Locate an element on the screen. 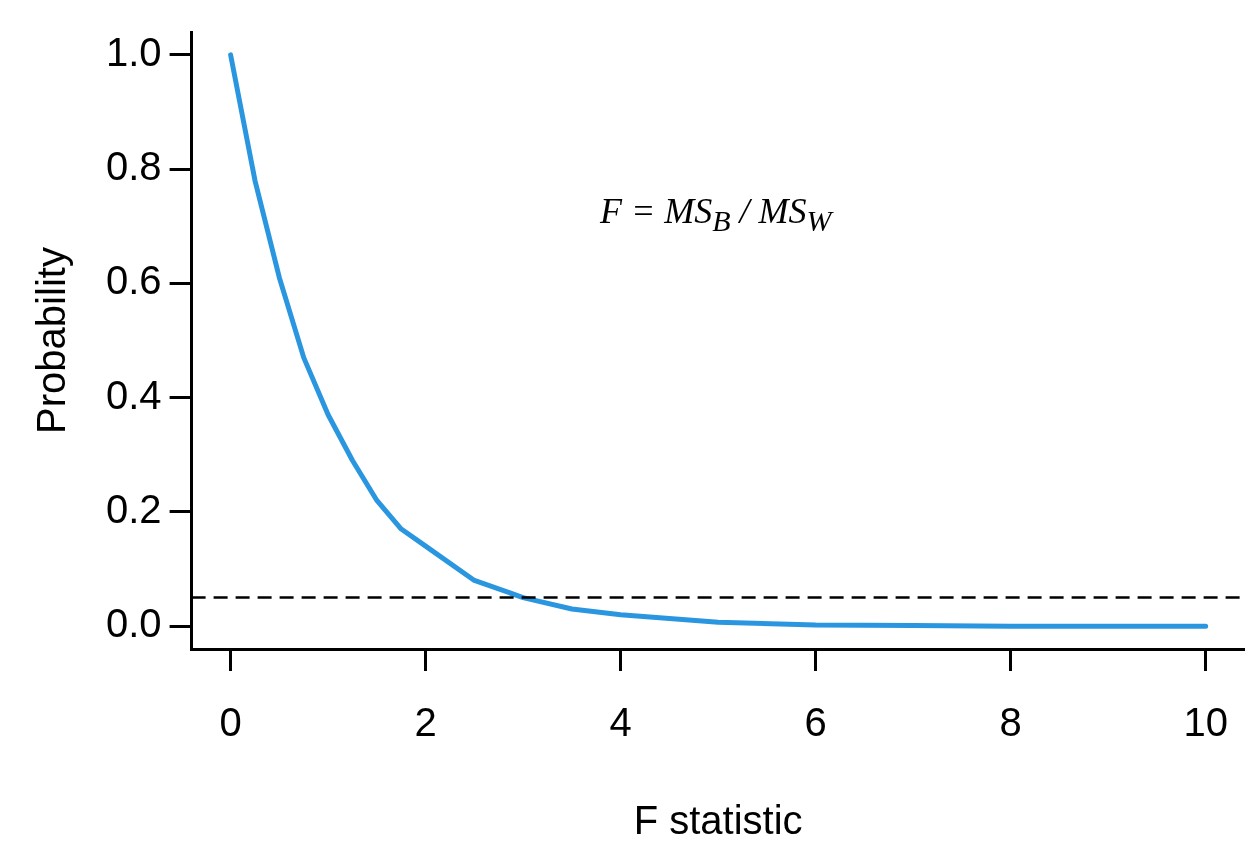 Image resolution: width=1258 pixels, height=867 pixels. y-tick-label: 0.2 is located at coordinates (134, 508).